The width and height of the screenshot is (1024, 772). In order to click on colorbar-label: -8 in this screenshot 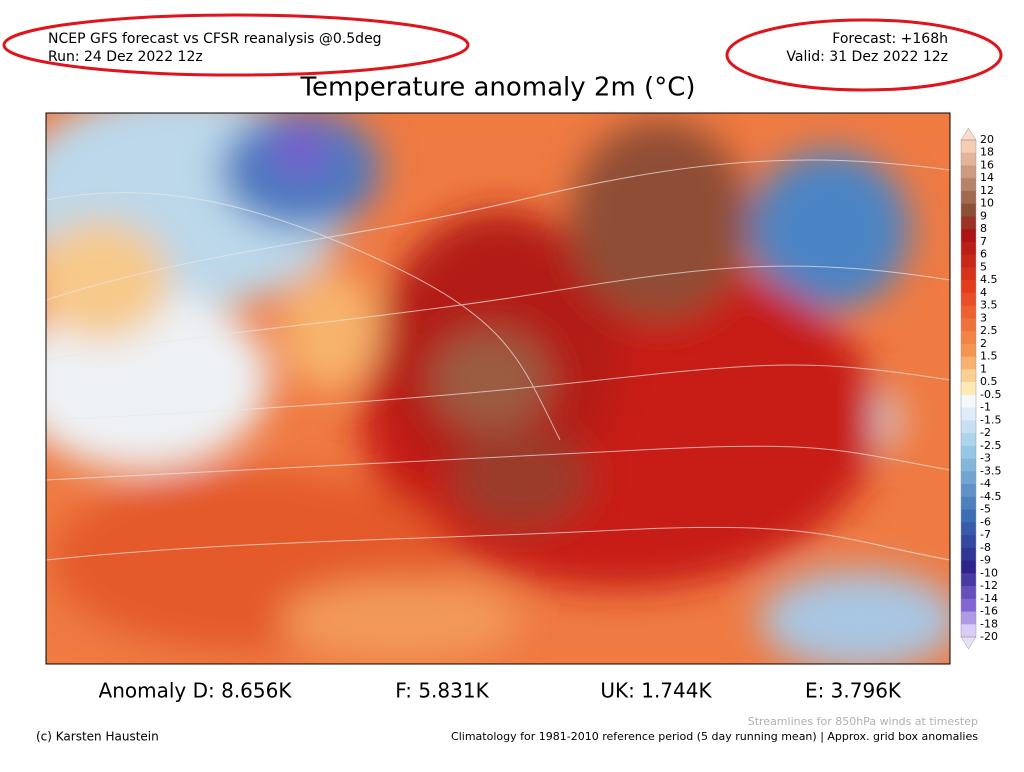, I will do `click(985, 547)`.